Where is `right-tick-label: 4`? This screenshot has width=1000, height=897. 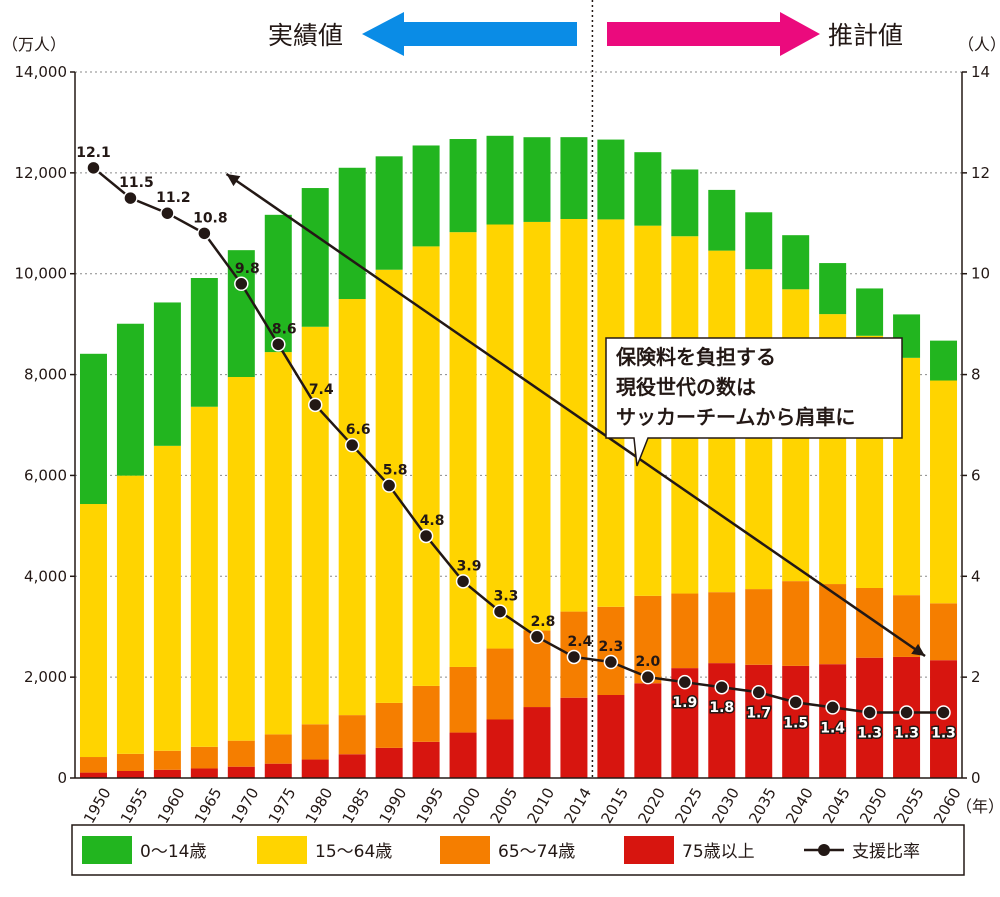
right-tick-label: 4 is located at coordinates (976, 576).